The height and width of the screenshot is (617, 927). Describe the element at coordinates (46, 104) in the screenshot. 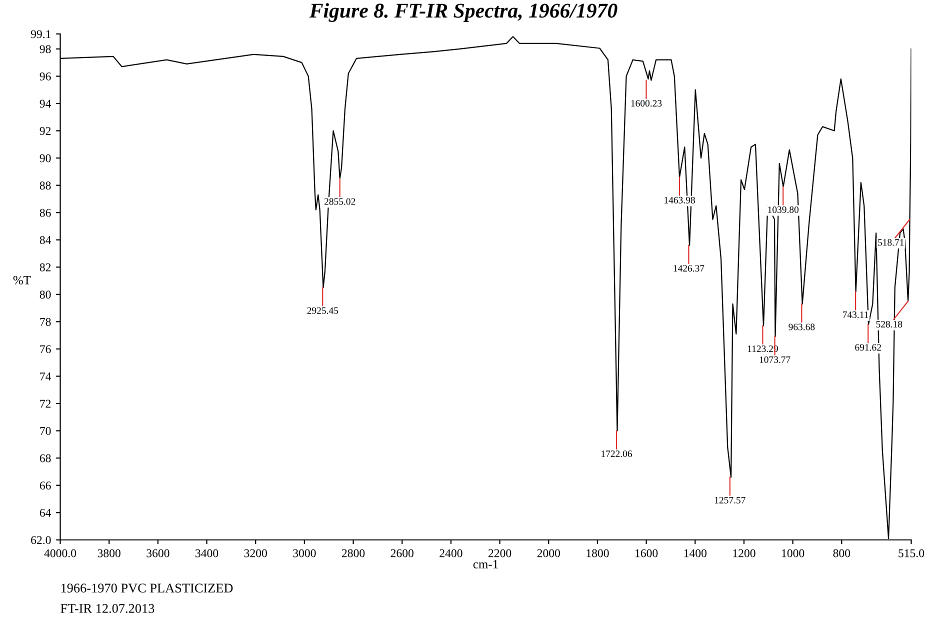

I see `y-tick-label: 94` at that location.